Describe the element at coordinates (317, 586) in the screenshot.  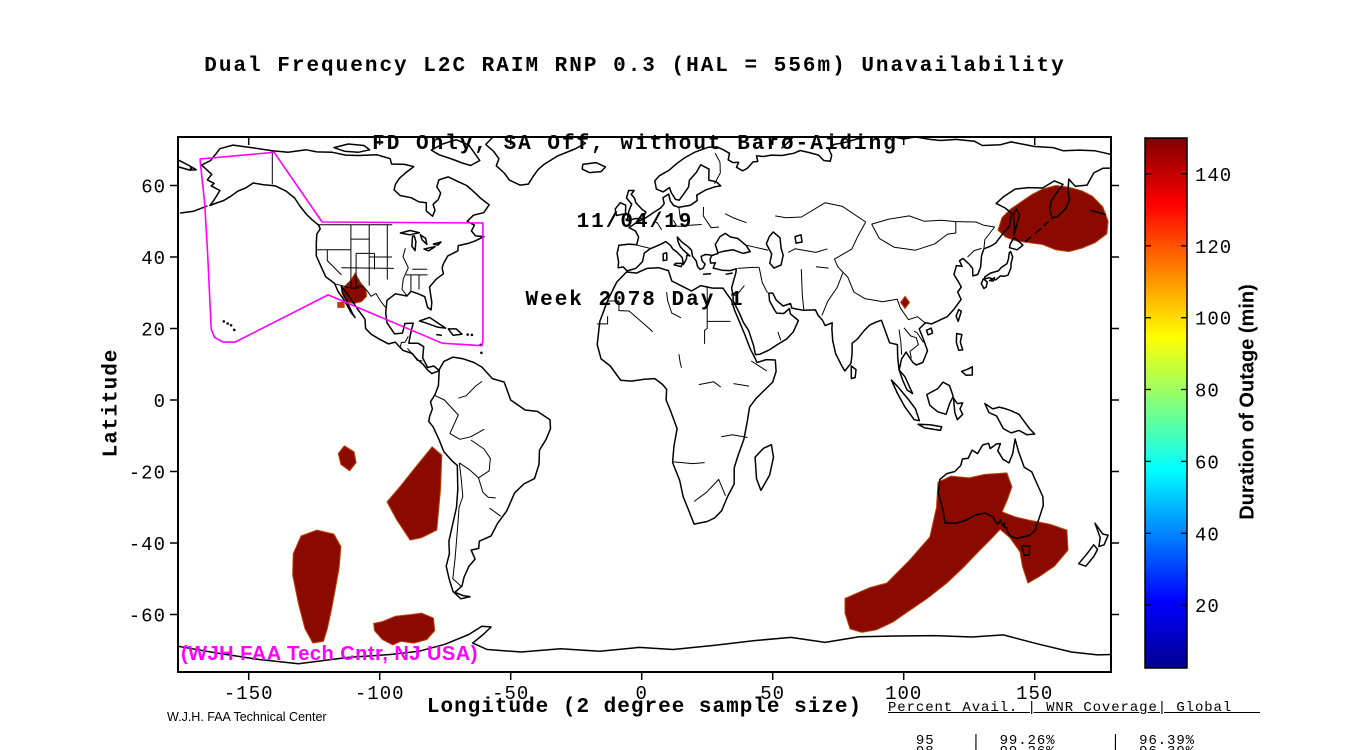
I see `outage-region-south-pacific-tall` at that location.